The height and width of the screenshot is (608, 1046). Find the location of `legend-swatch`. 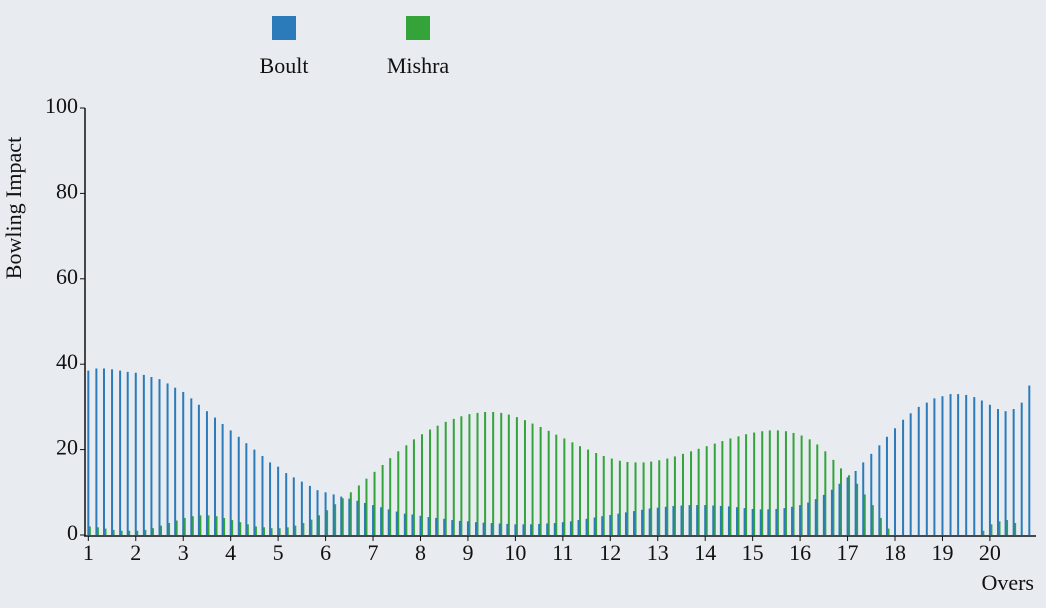

legend-swatch is located at coordinates (418, 28).